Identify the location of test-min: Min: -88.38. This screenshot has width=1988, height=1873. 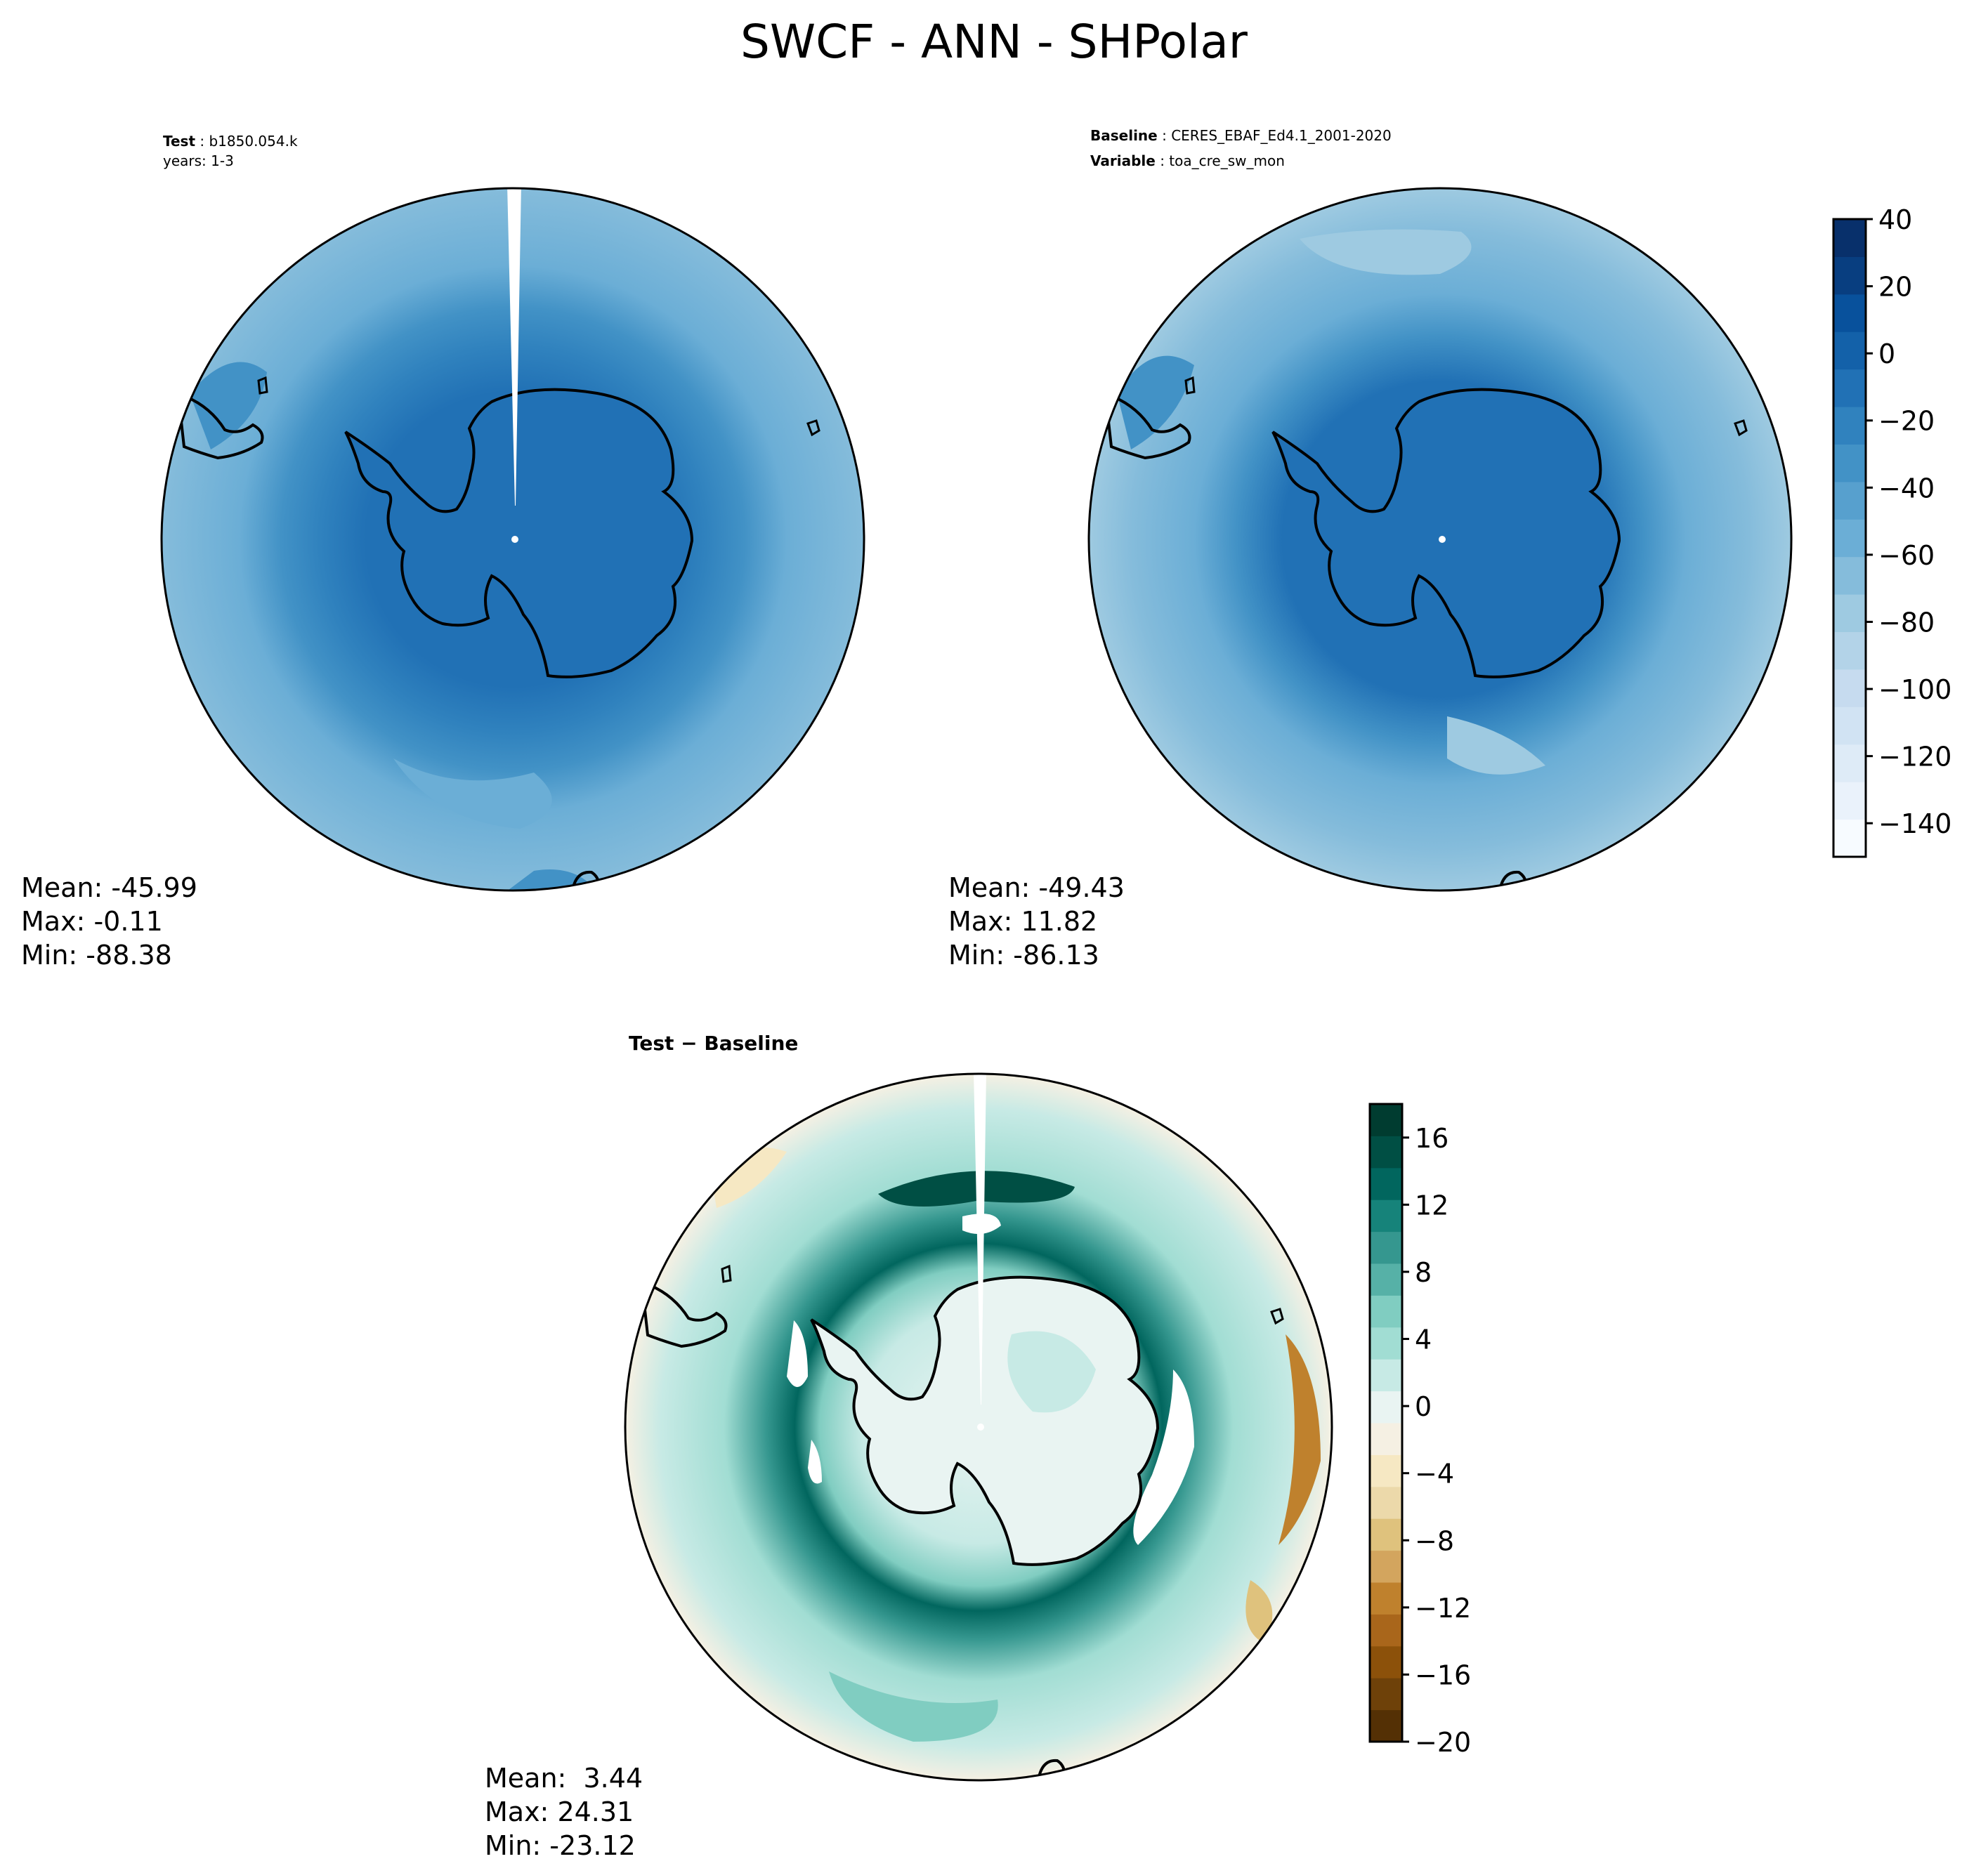
(96, 955).